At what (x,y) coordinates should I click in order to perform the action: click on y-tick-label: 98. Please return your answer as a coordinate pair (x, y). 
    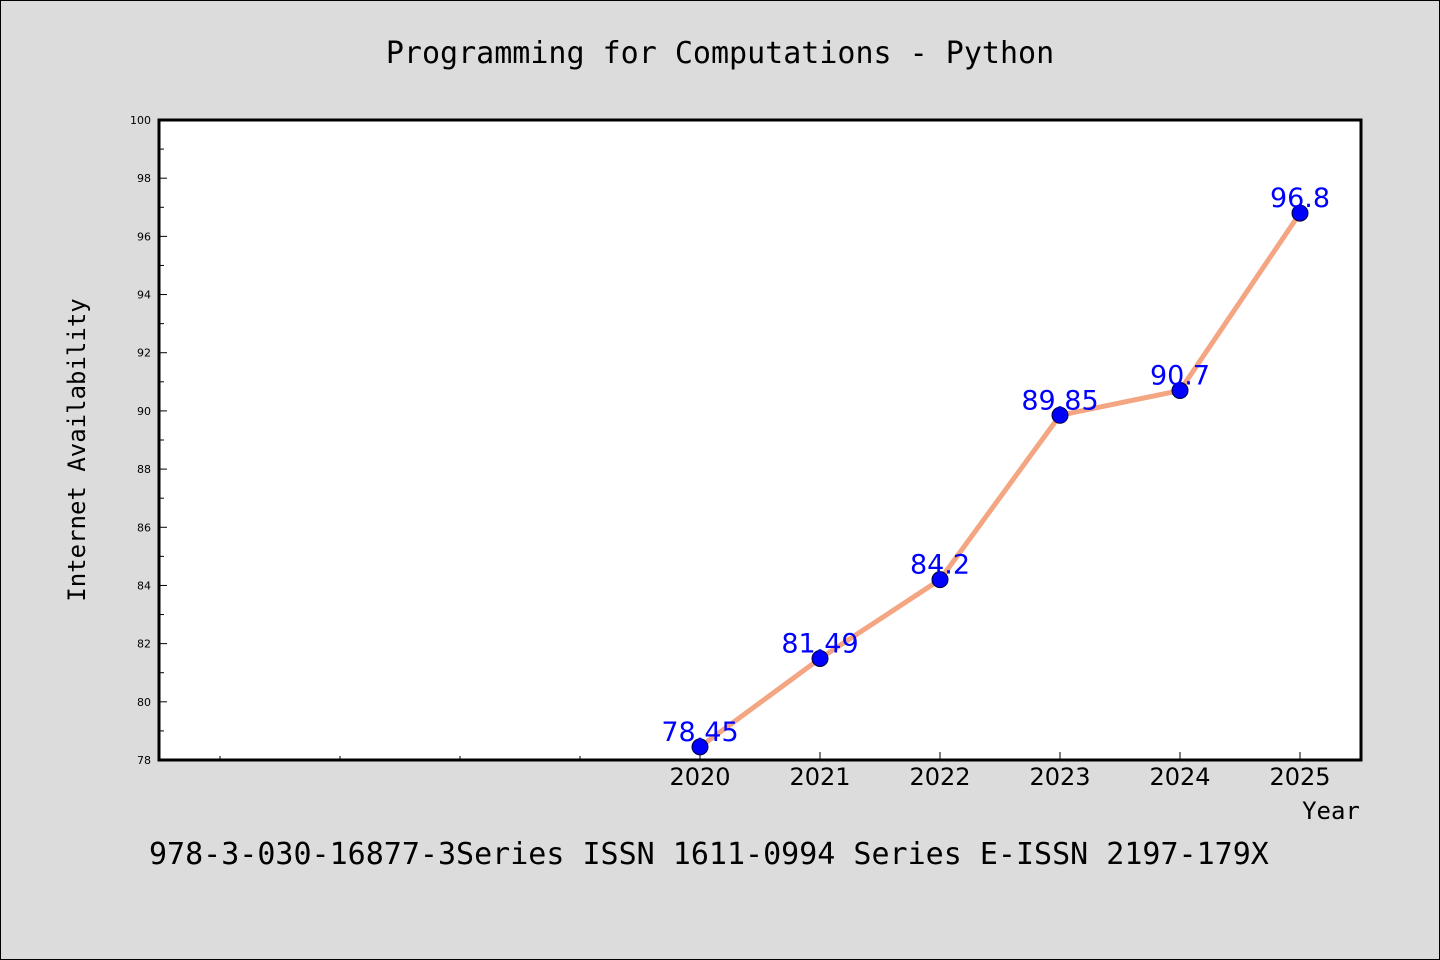
    Looking at the image, I should click on (144, 178).